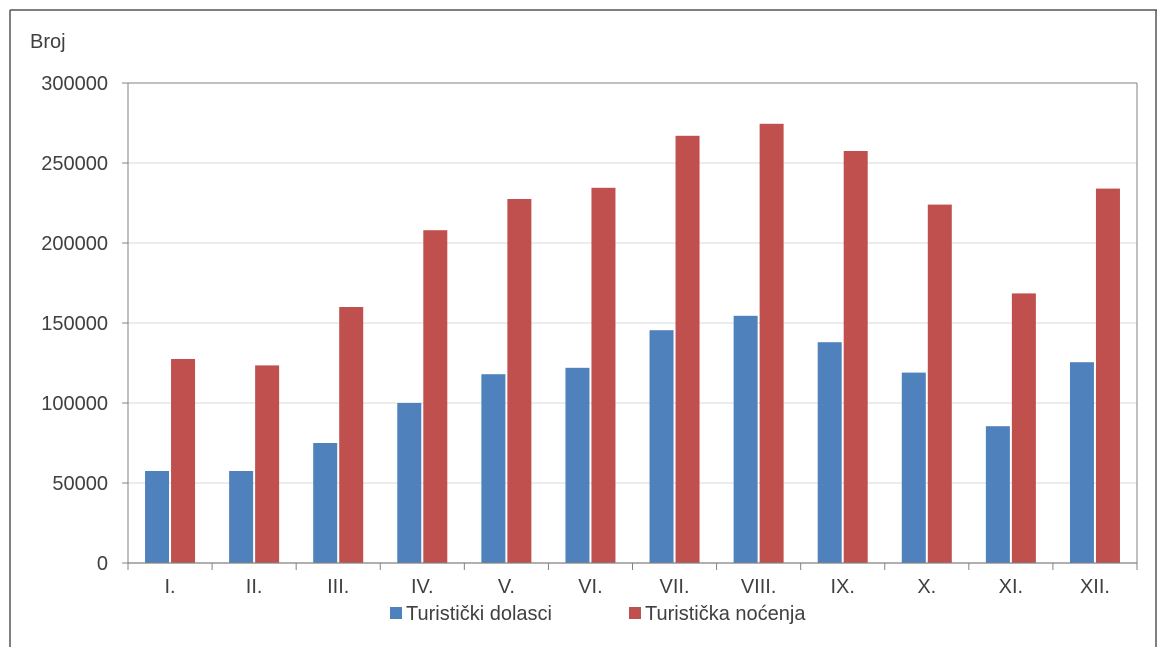  I want to click on legend-swatch-nocenja, so click(635, 613).